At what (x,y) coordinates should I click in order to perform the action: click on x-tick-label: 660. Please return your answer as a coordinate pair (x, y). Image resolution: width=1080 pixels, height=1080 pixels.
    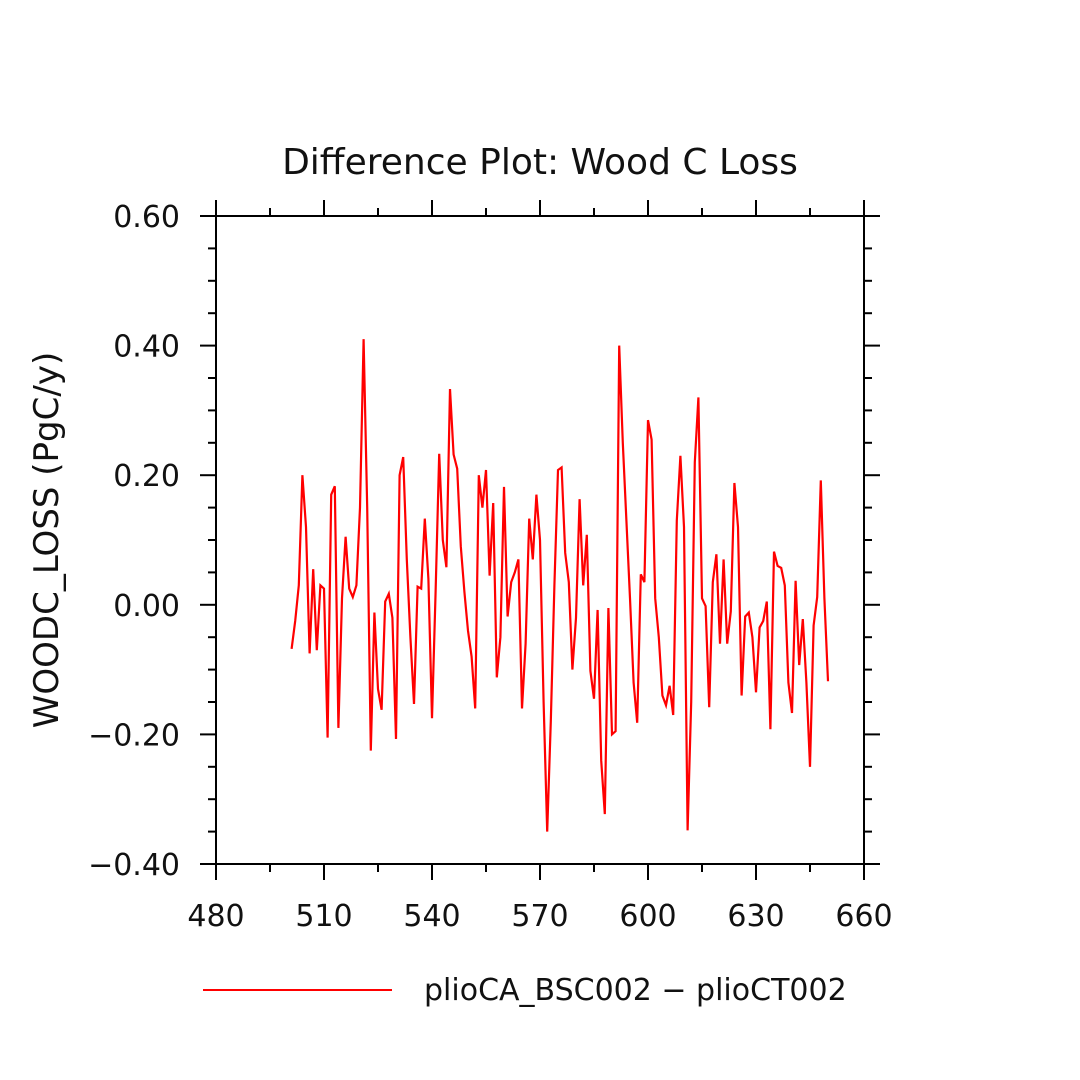
    Looking at the image, I should click on (863, 916).